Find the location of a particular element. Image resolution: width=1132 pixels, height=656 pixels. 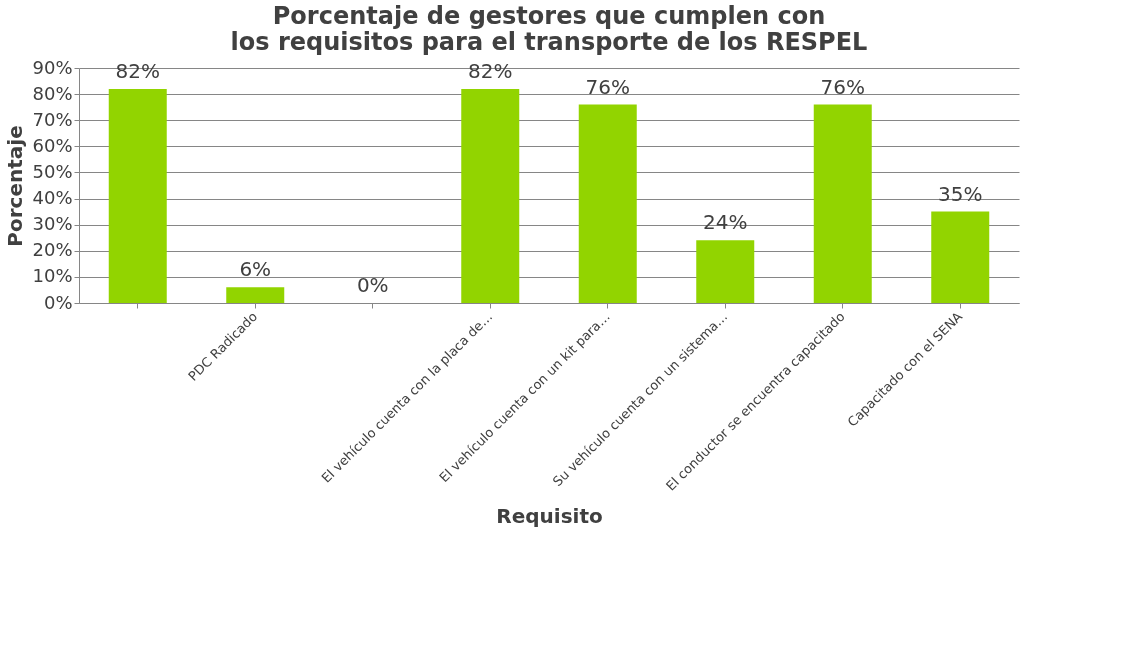

y-tick-label: 70% is located at coordinates (52, 119).